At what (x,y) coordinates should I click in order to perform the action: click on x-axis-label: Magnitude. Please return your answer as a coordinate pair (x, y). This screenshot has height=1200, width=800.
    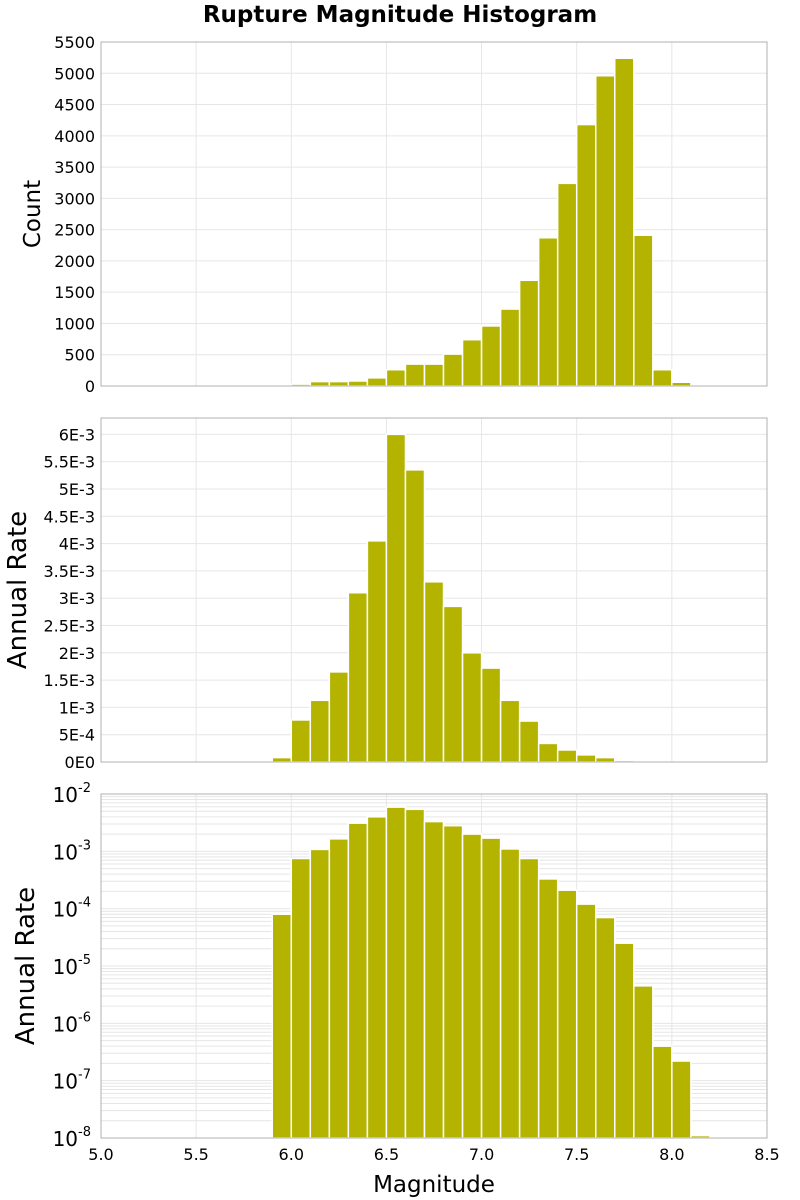
    Looking at the image, I should click on (434, 1185).